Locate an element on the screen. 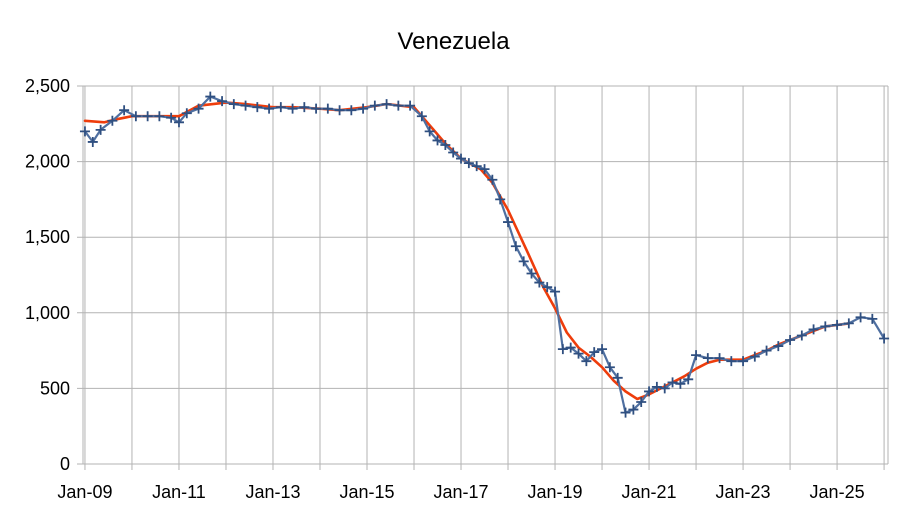  y-tick-label: 2,500 is located at coordinates (47, 86).